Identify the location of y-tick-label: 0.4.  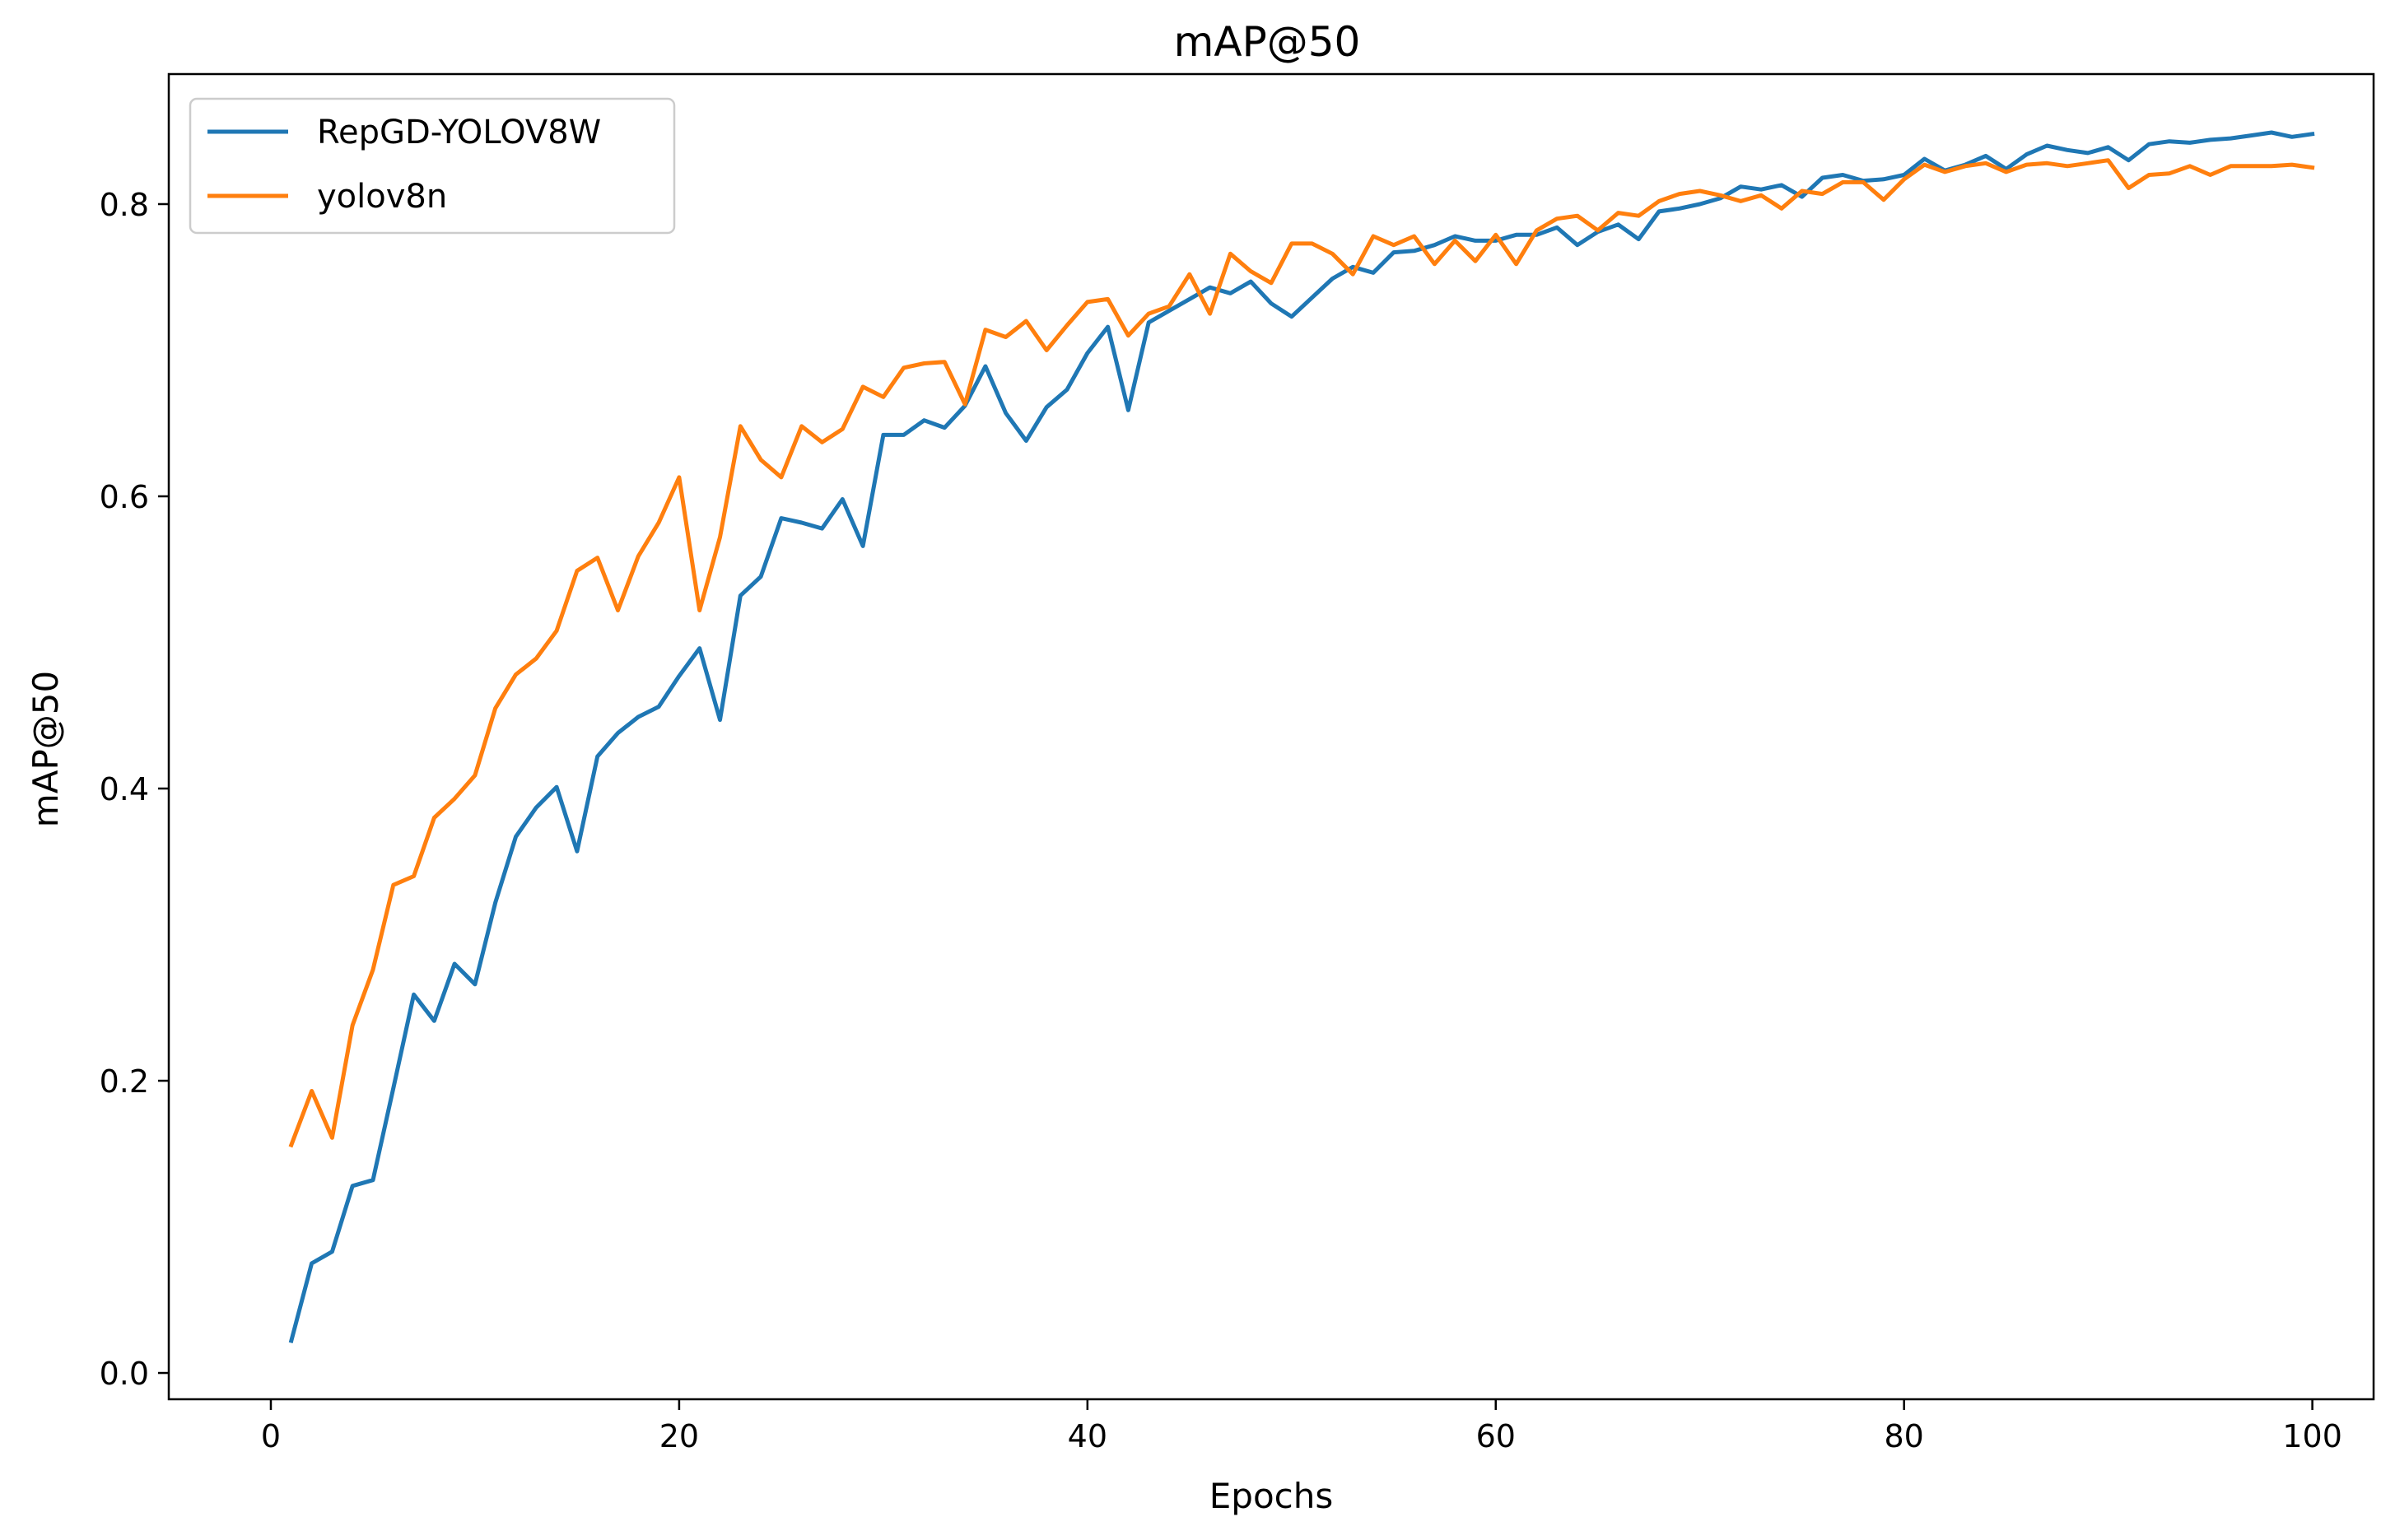
(124, 789).